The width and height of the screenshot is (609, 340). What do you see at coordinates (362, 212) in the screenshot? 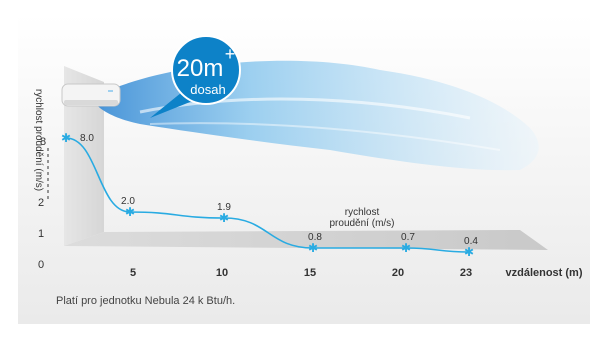
I see `series-label-line-1: rychlost` at bounding box center [362, 212].